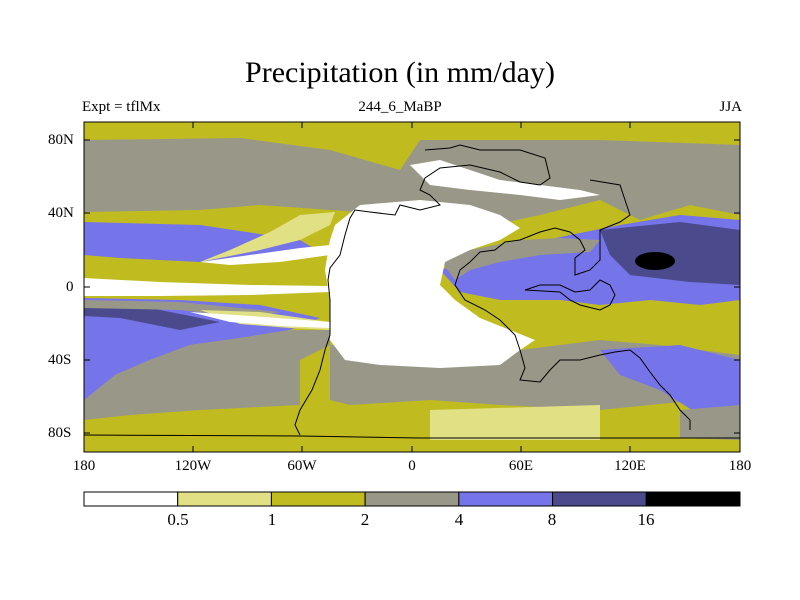  What do you see at coordinates (207, 375) in the screenshot?
I see `field-south-gray` at bounding box center [207, 375].